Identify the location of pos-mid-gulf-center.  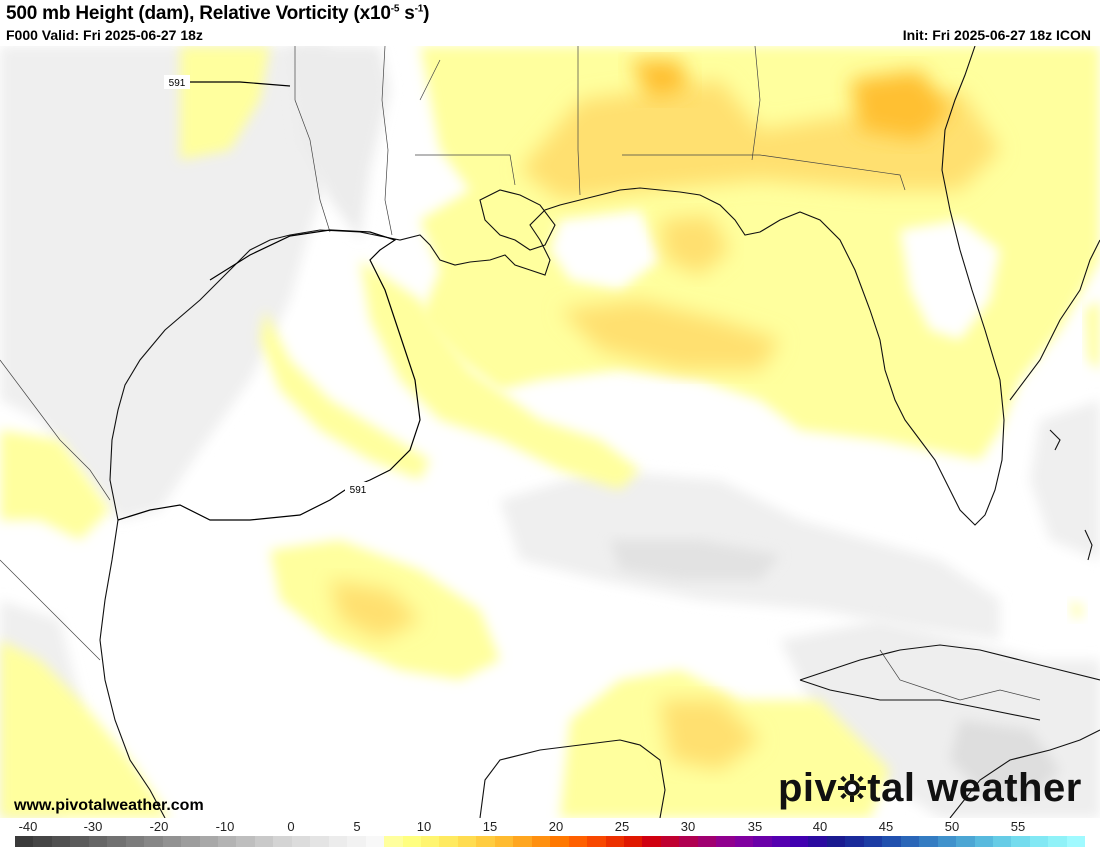
(695, 245).